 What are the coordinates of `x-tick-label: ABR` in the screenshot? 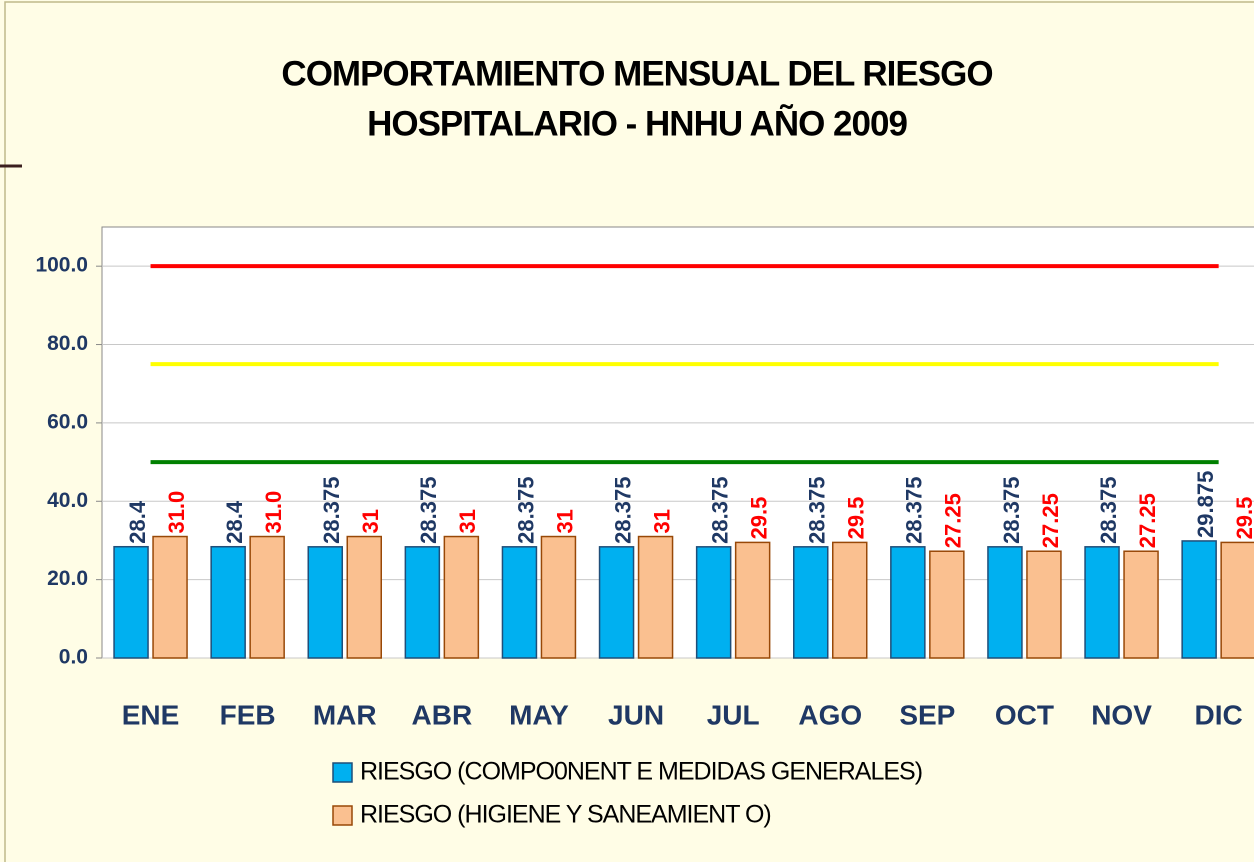 It's located at (442, 714).